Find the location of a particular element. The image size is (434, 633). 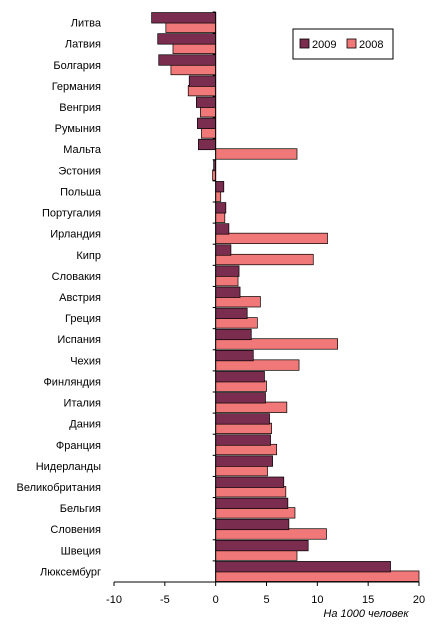

category-label: Мальта is located at coordinates (82, 150).